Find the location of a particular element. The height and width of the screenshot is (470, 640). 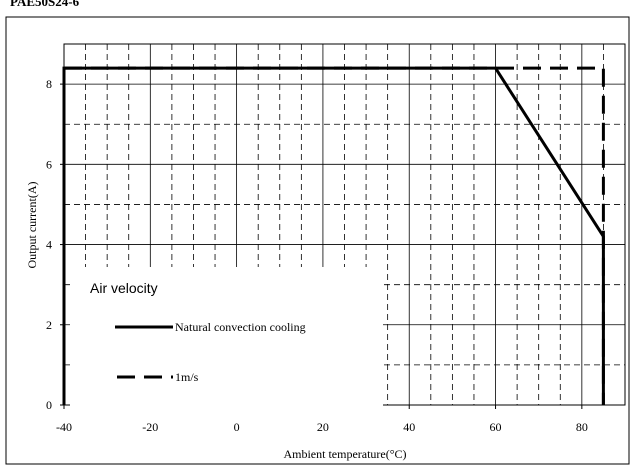

part-code-label: PAE50S24-6 is located at coordinates (45, 4).